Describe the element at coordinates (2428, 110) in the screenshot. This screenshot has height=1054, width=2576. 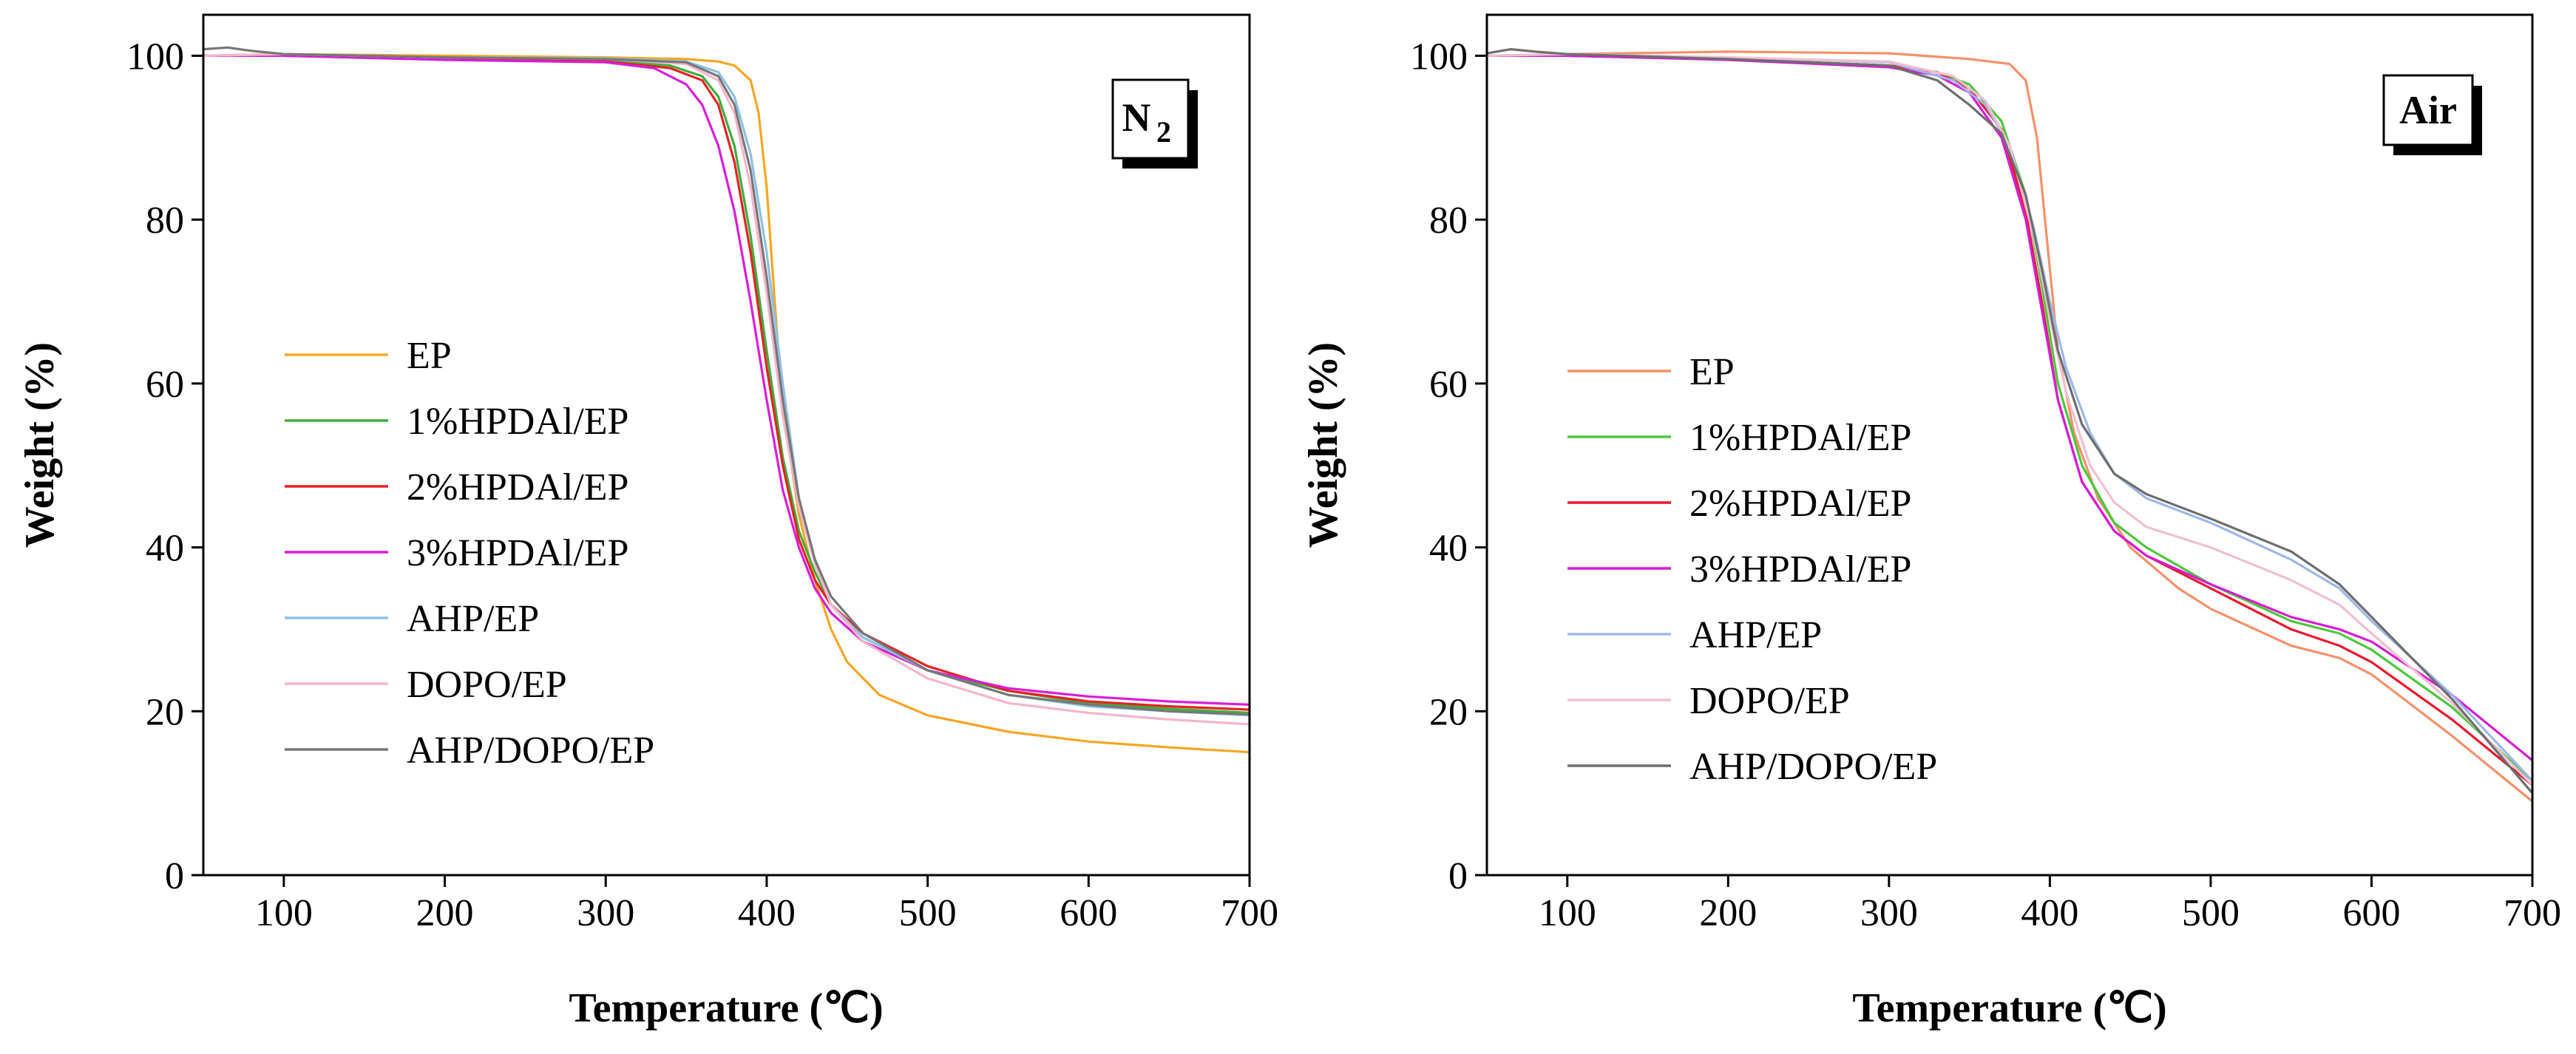
I see `badge-main-text: Air` at that location.